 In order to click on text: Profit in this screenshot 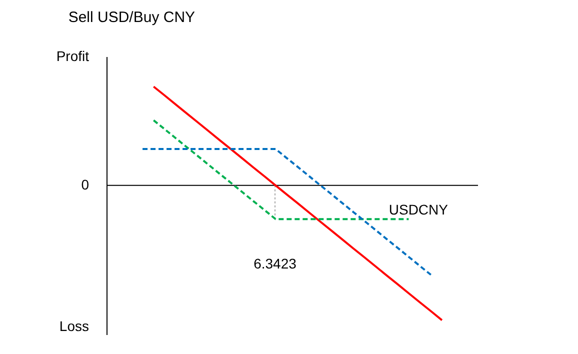, I will do `click(73, 56)`.